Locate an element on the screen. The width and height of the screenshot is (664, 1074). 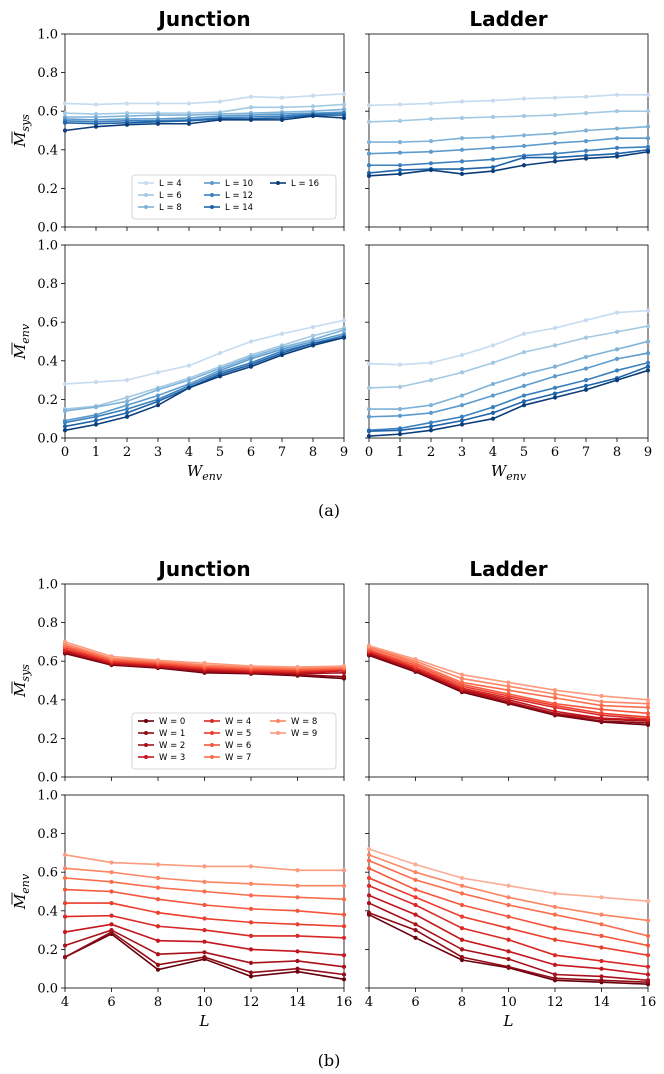
legend-entry: L = 6 is located at coordinates (170, 196).